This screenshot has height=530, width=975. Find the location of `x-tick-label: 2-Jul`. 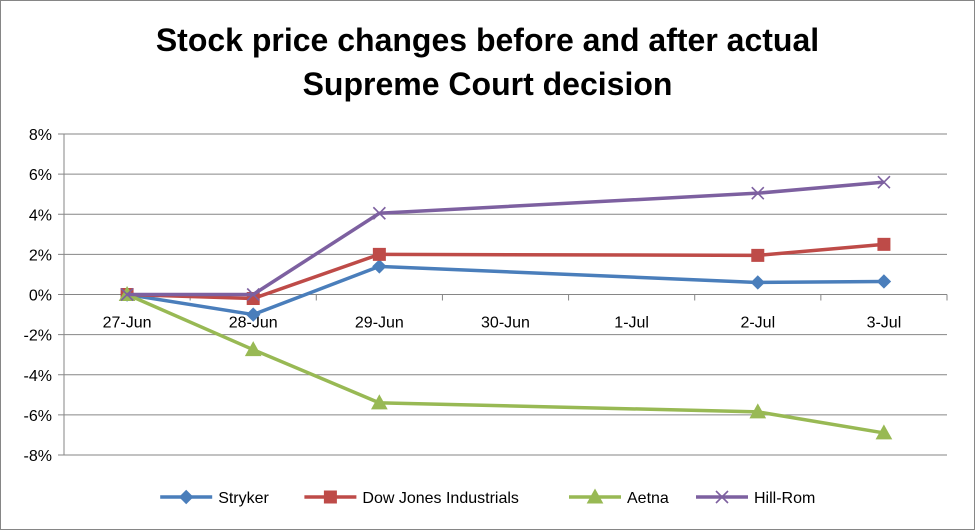

x-tick-label: 2-Jul is located at coordinates (757, 323).